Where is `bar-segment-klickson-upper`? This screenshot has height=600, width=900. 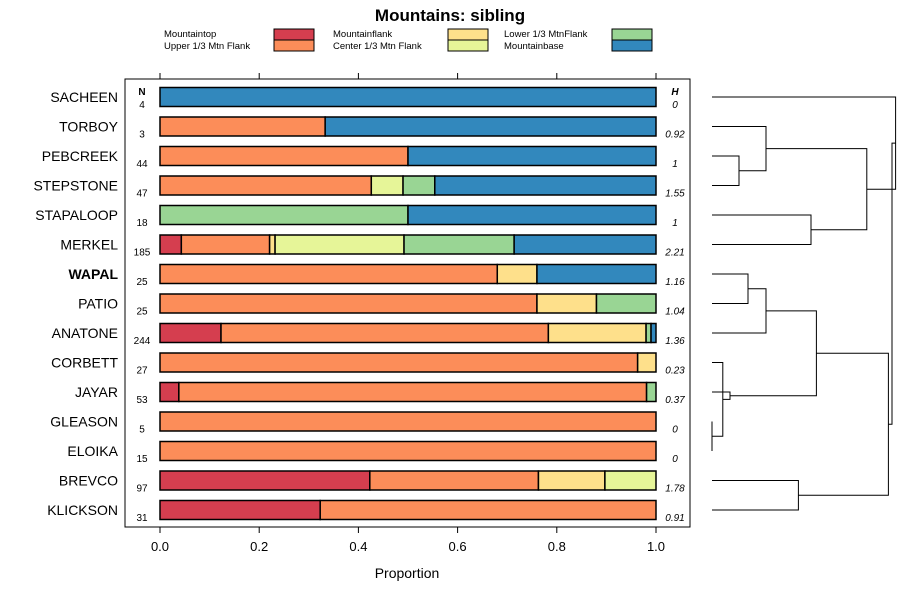 bar-segment-klickson-upper is located at coordinates (488, 510).